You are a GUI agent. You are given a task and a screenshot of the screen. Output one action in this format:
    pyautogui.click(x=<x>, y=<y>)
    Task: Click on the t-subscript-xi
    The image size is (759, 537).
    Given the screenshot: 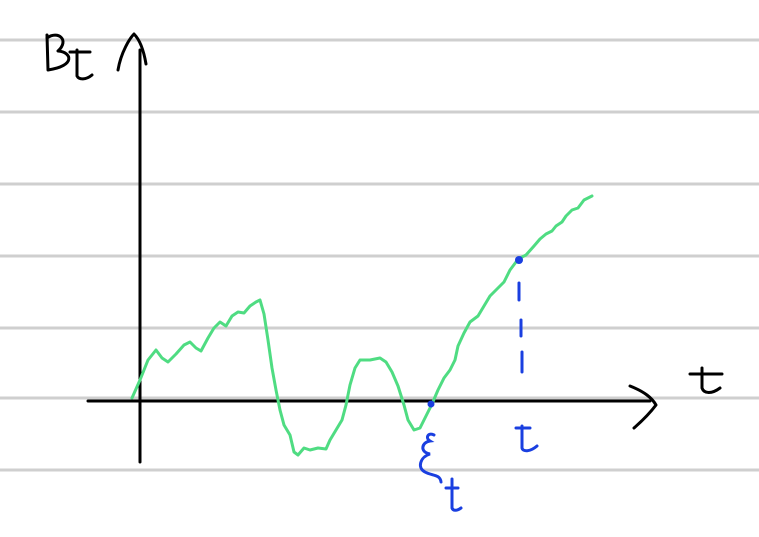 What is the action you would take?
    pyautogui.click(x=453, y=494)
    